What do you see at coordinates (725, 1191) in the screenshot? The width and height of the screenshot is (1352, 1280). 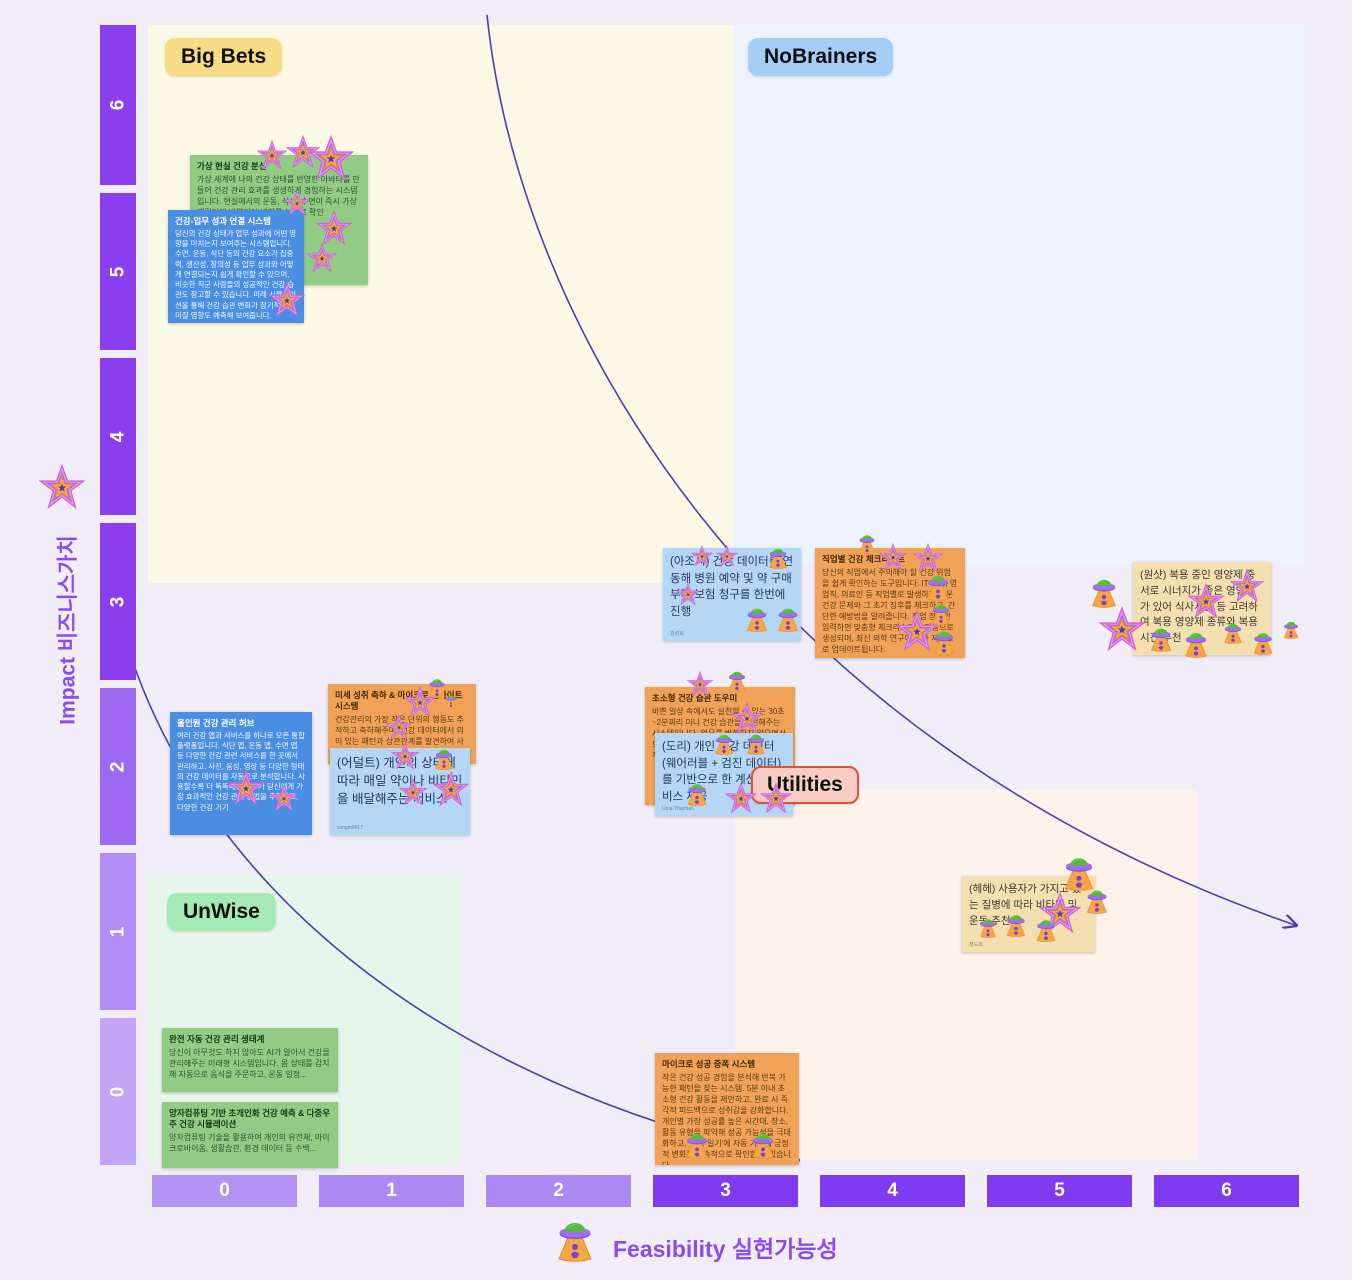 I see `x-axis-tick-3: 3` at bounding box center [725, 1191].